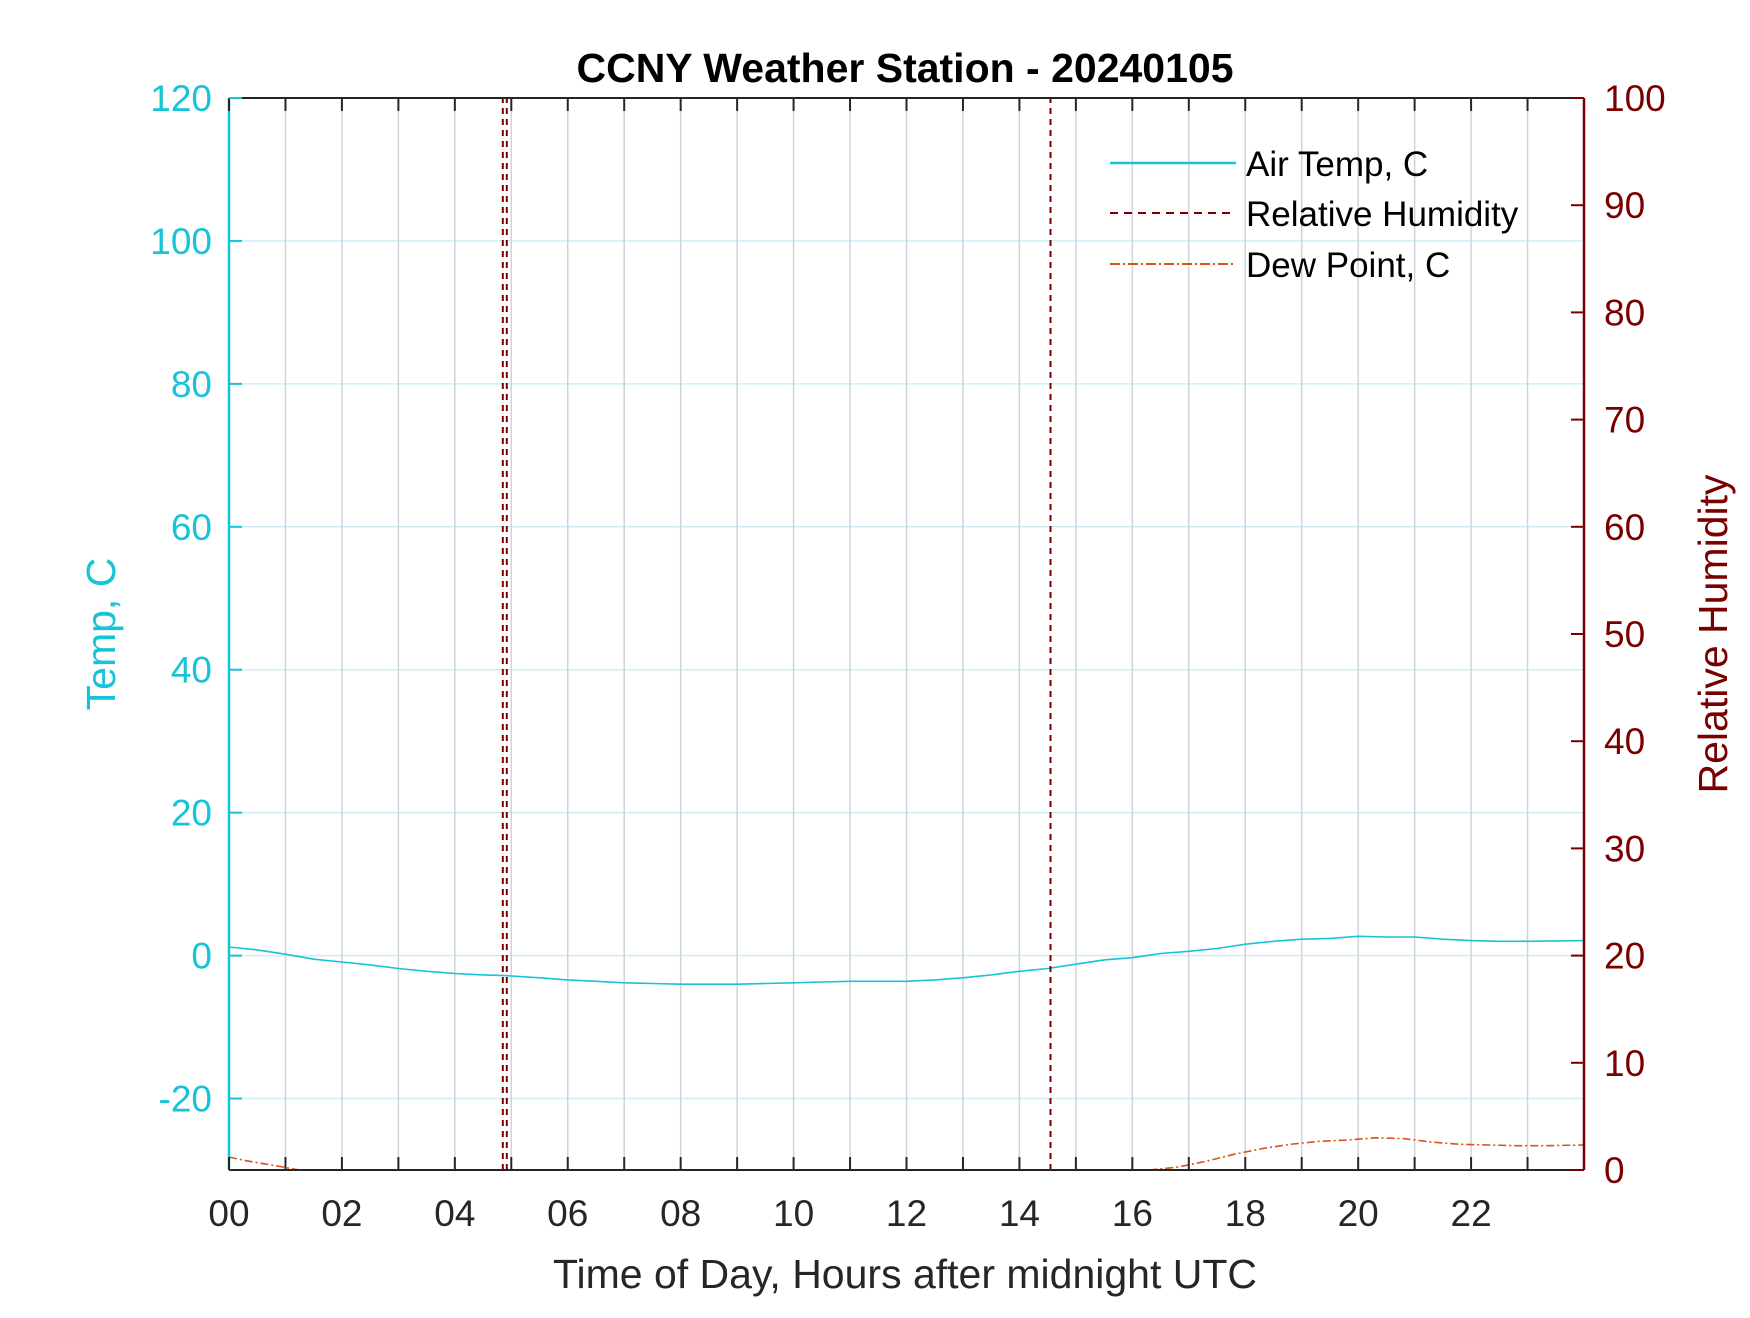 The height and width of the screenshot is (1318, 1750). What do you see at coordinates (1245, 1213) in the screenshot?
I see `x-tick-label: 18` at bounding box center [1245, 1213].